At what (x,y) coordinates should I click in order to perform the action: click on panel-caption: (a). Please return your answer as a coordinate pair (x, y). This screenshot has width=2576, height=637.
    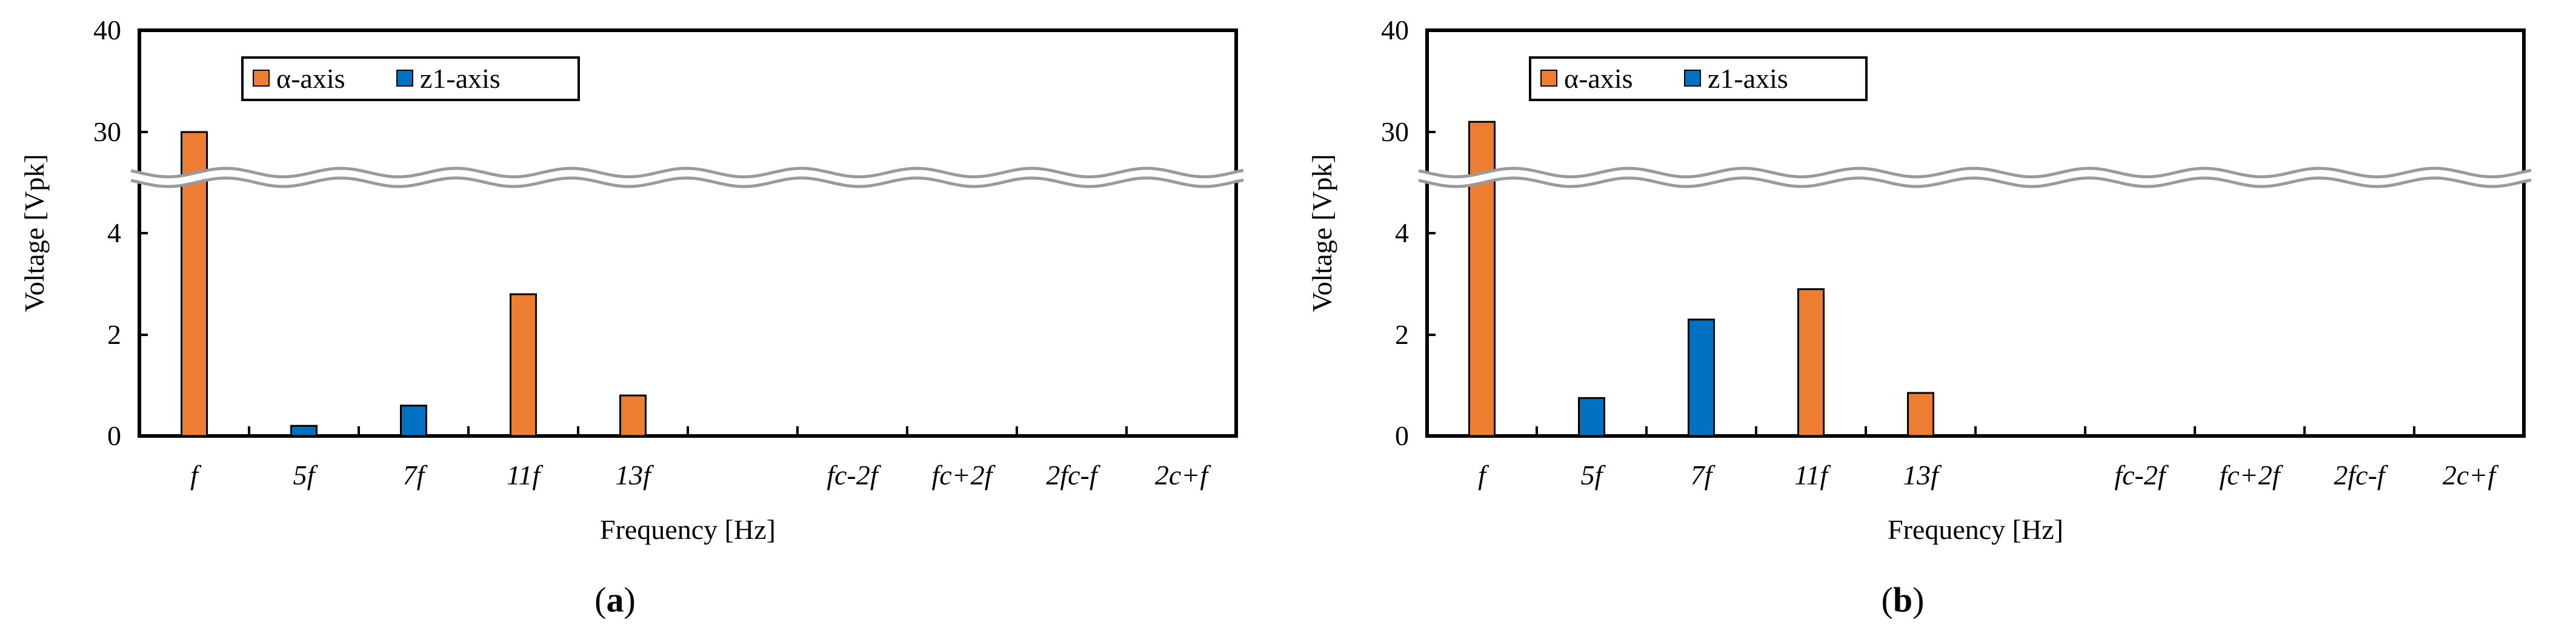
    Looking at the image, I should click on (615, 599).